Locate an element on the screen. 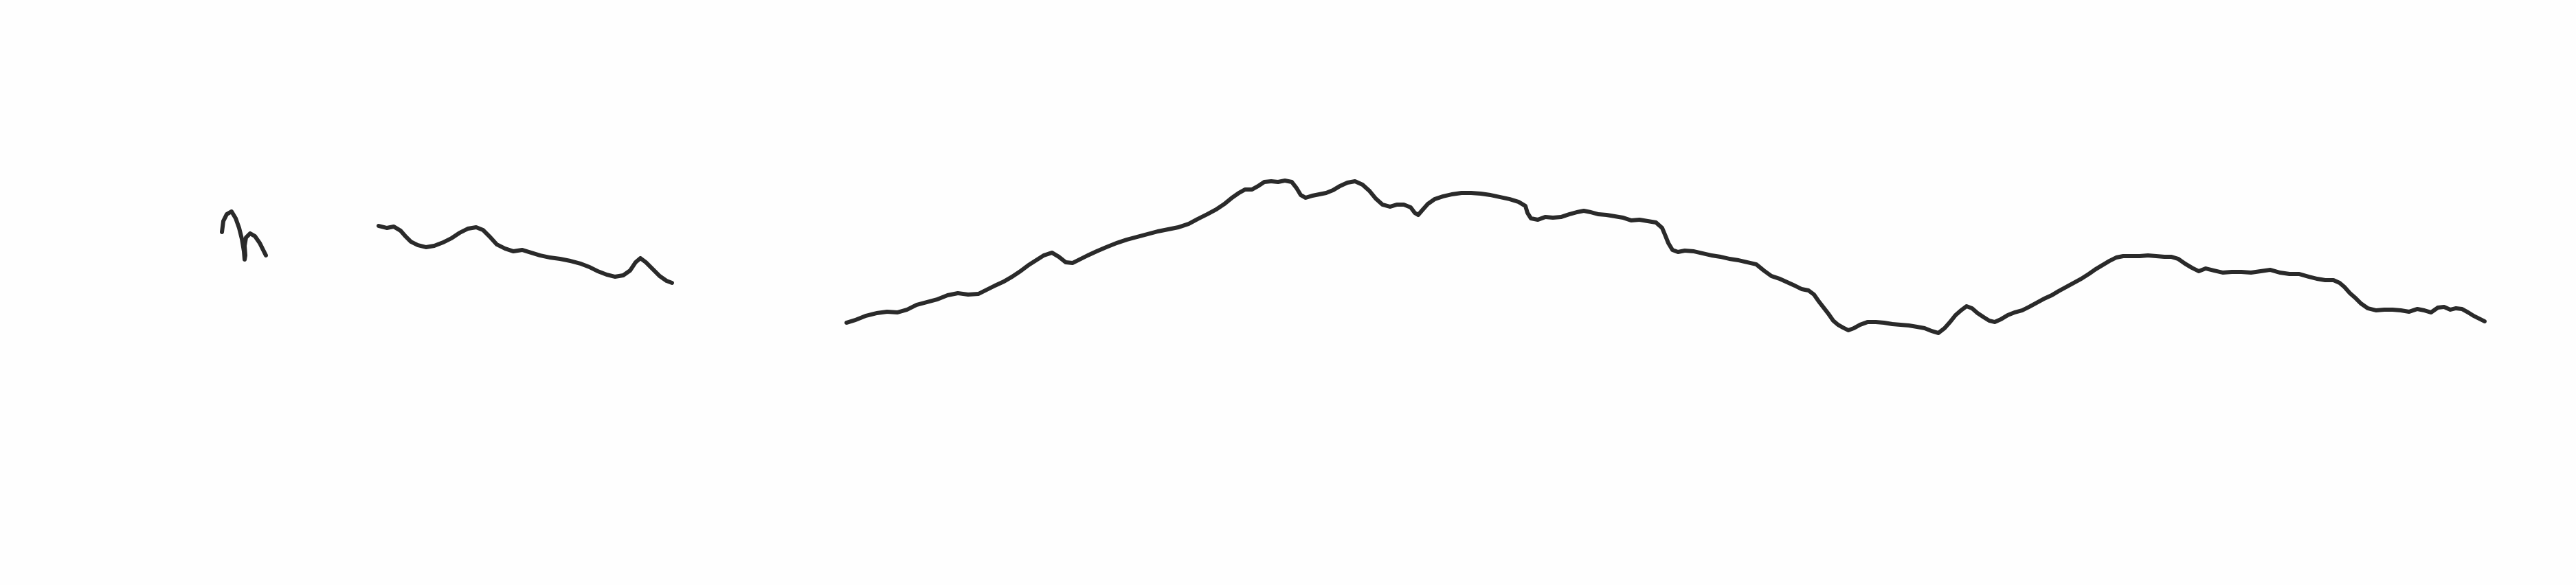  short-wave-stroke is located at coordinates (525, 254).